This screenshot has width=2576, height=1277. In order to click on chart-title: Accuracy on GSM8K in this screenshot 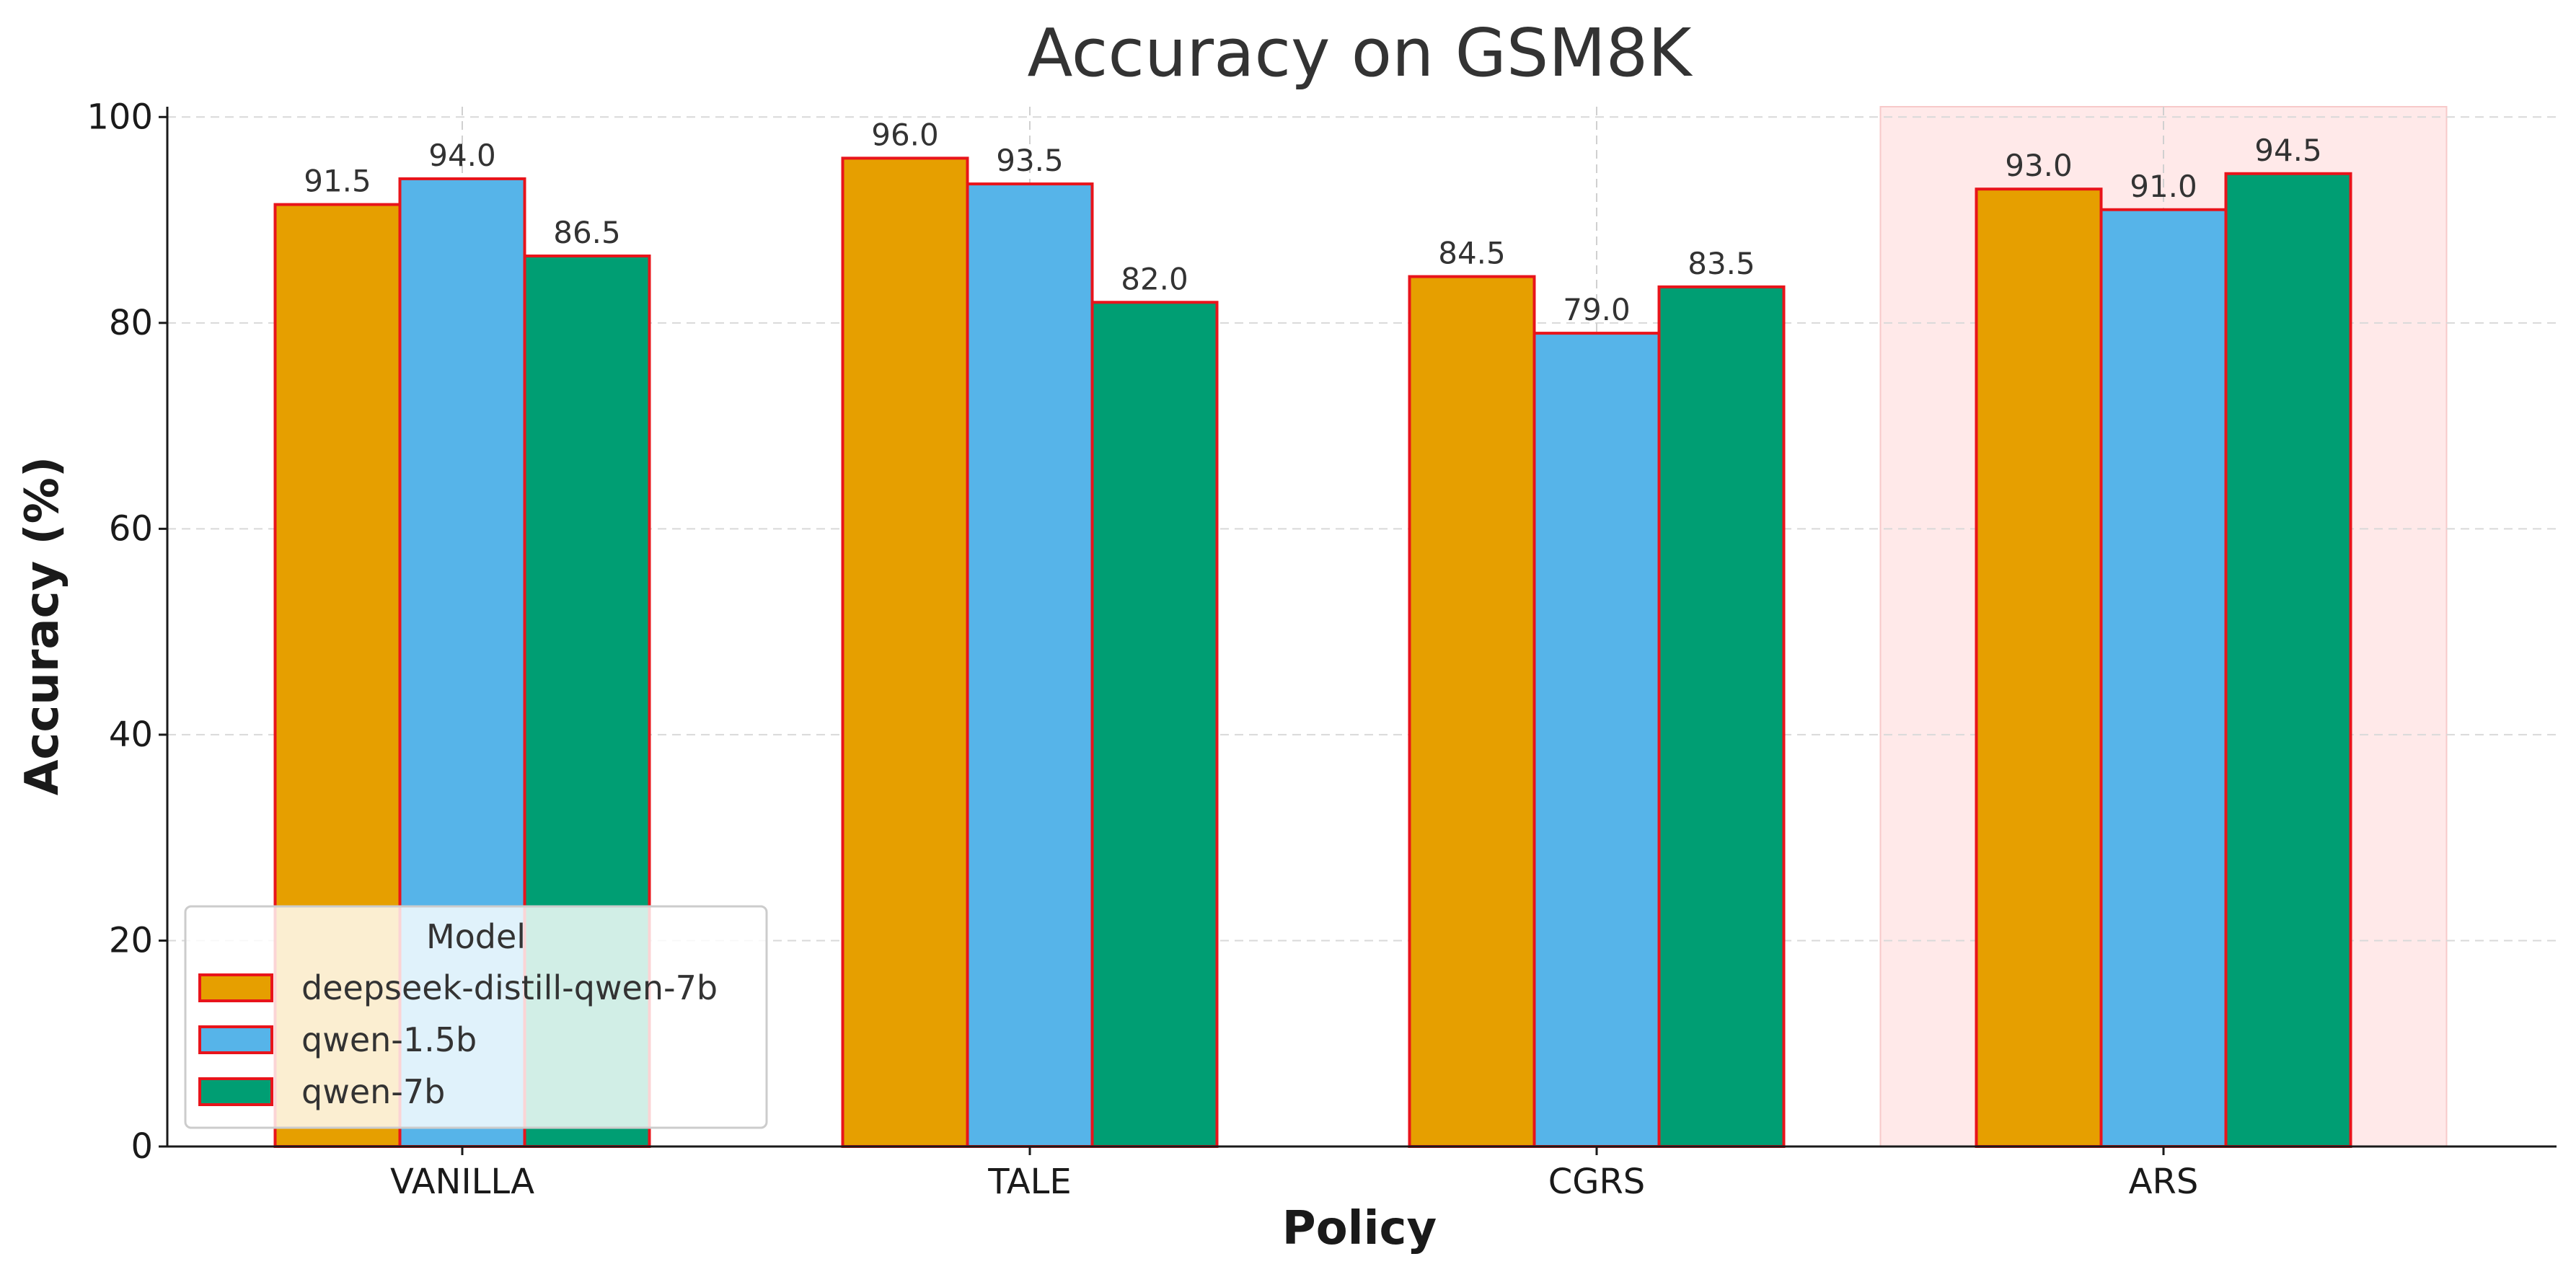, I will do `click(1360, 53)`.